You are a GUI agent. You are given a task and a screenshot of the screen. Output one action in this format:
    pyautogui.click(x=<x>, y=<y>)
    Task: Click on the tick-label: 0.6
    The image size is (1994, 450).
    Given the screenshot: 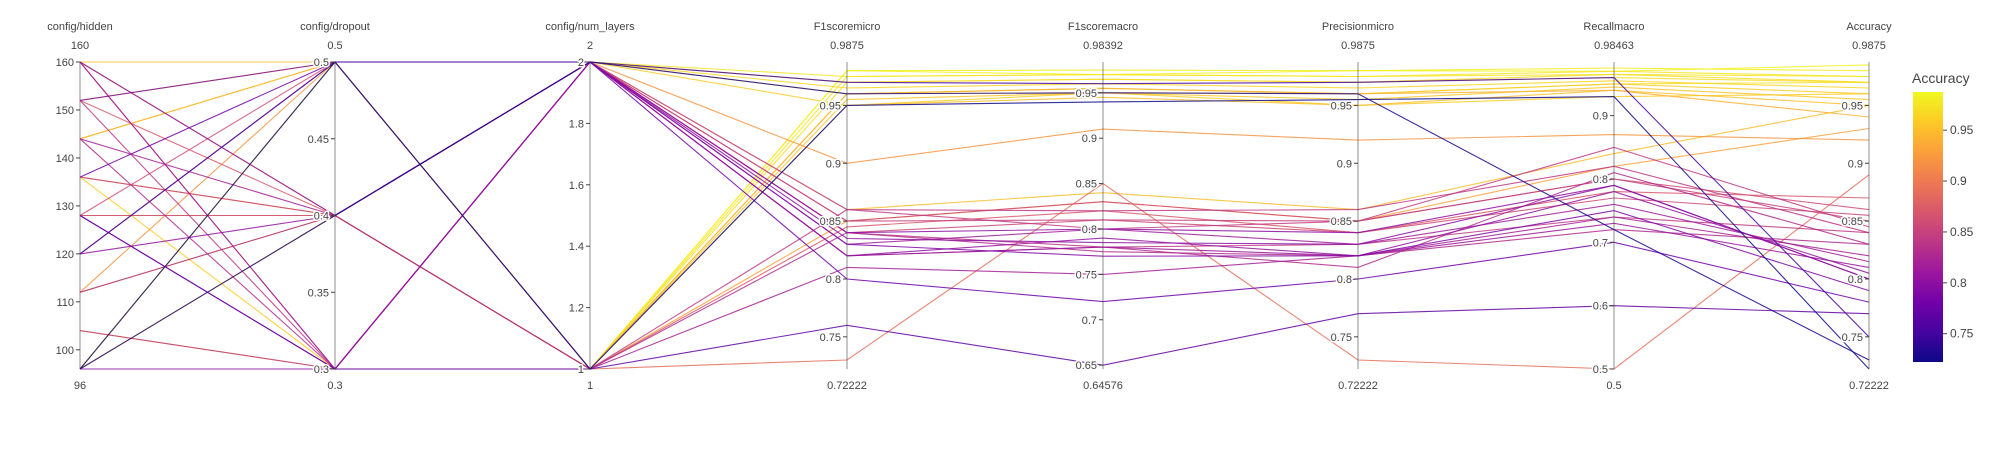 What is the action you would take?
    pyautogui.click(x=1600, y=307)
    